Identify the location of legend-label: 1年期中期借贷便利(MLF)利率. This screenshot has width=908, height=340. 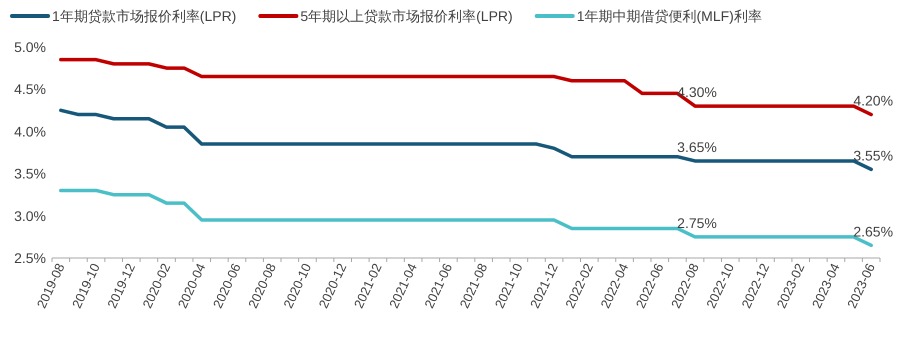
(669, 16).